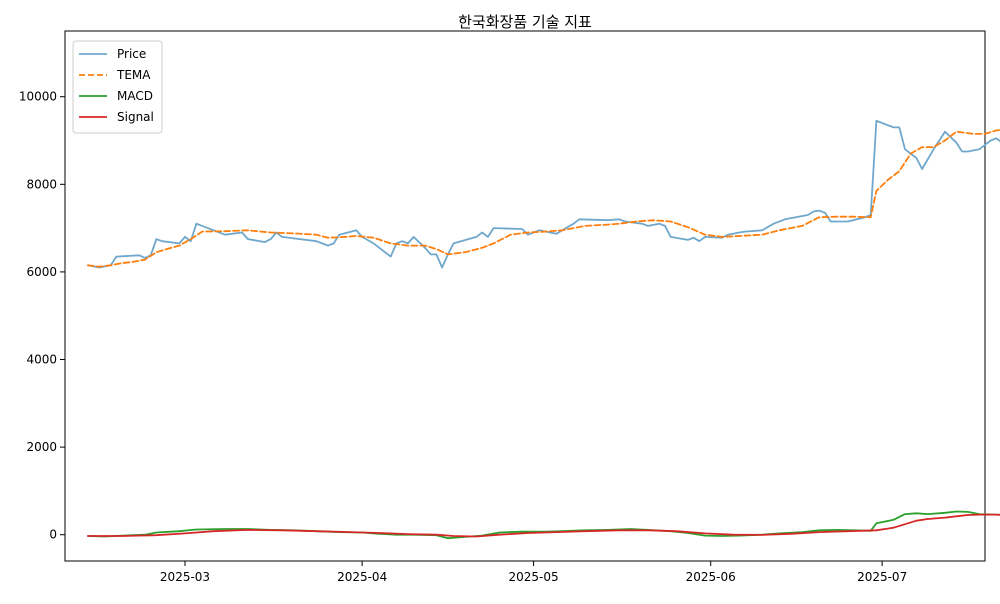 This screenshot has width=1000, height=604. Describe the element at coordinates (882, 577) in the screenshot. I see `x-tick-label: 2025-07` at that location.